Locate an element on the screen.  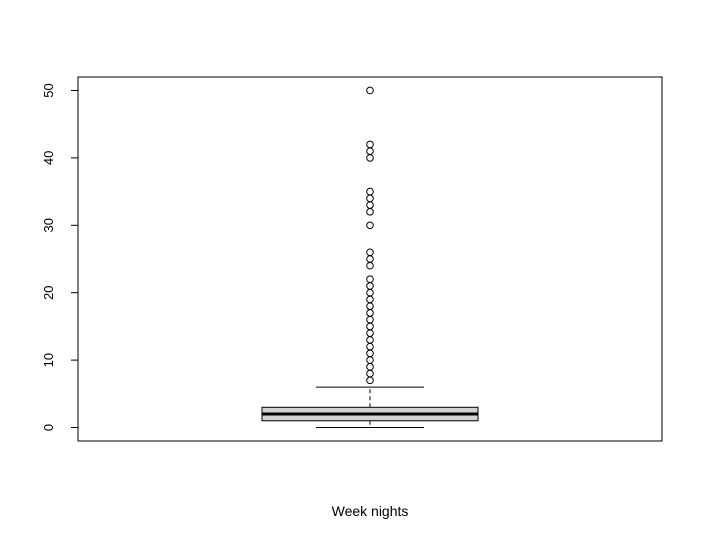
box-plot is located at coordinates (370, 407).